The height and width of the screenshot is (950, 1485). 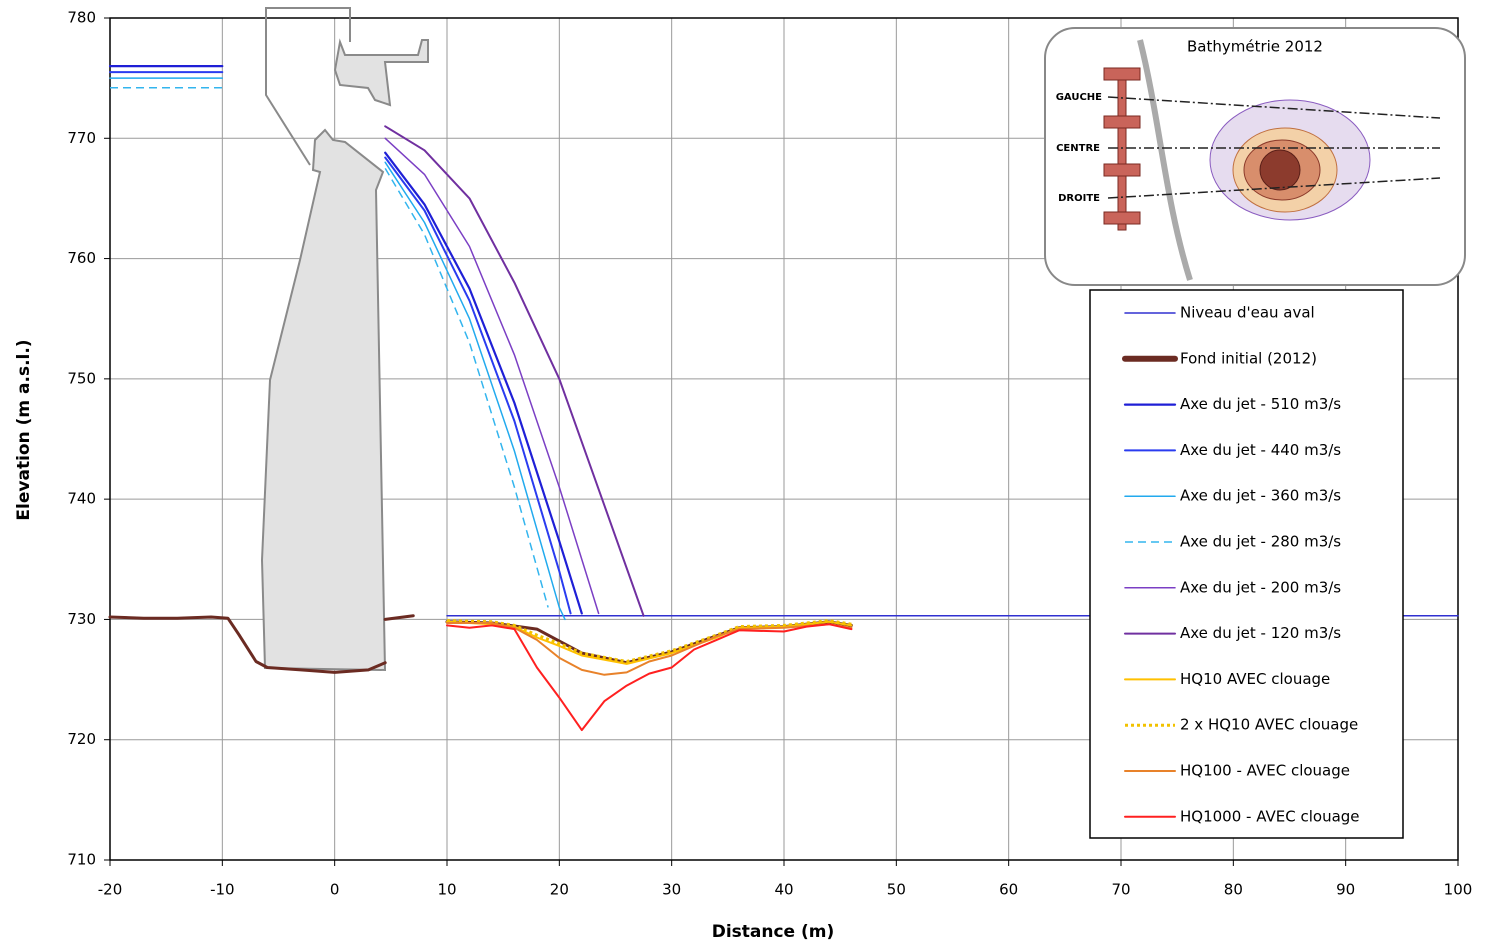 I want to click on x-axis-title: Distance (m), so click(x=773, y=932).